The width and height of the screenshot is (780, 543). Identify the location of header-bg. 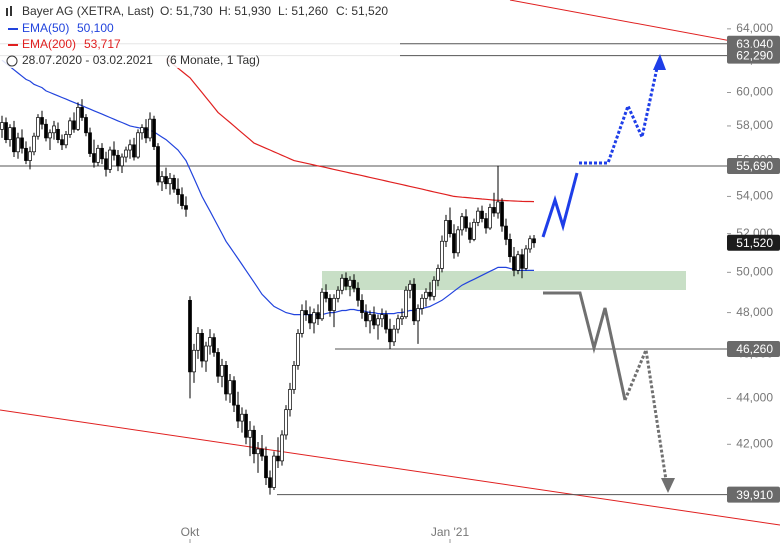
(200, 34).